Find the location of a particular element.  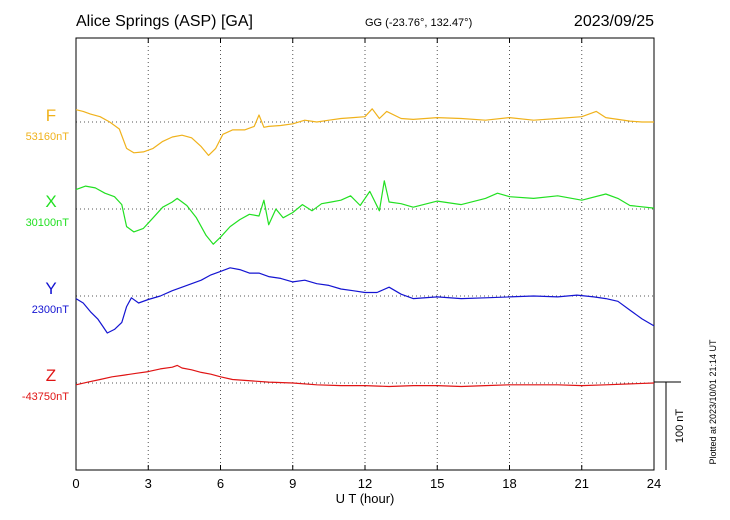

x-tick-label: 15 is located at coordinates (437, 483).